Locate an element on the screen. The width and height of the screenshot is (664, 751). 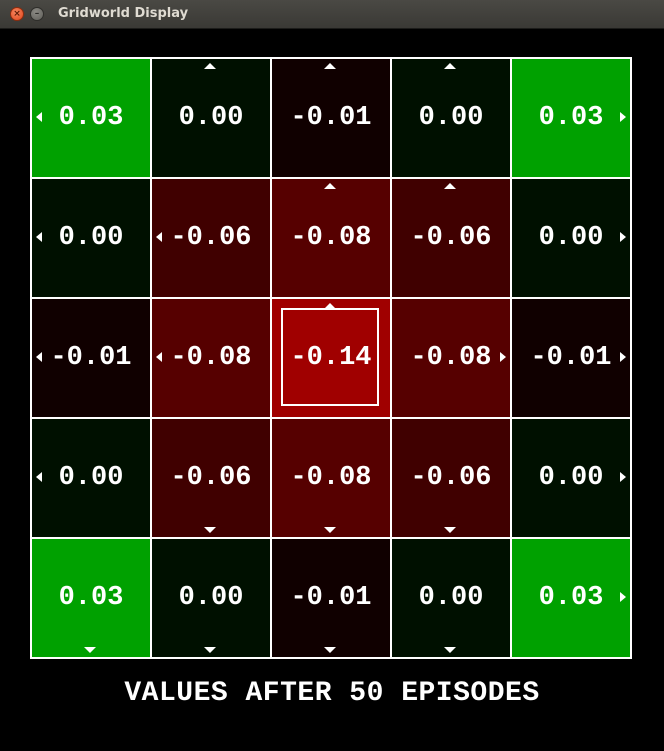
grid-cell-r4-c3: 0.00 is located at coordinates (451, 598).